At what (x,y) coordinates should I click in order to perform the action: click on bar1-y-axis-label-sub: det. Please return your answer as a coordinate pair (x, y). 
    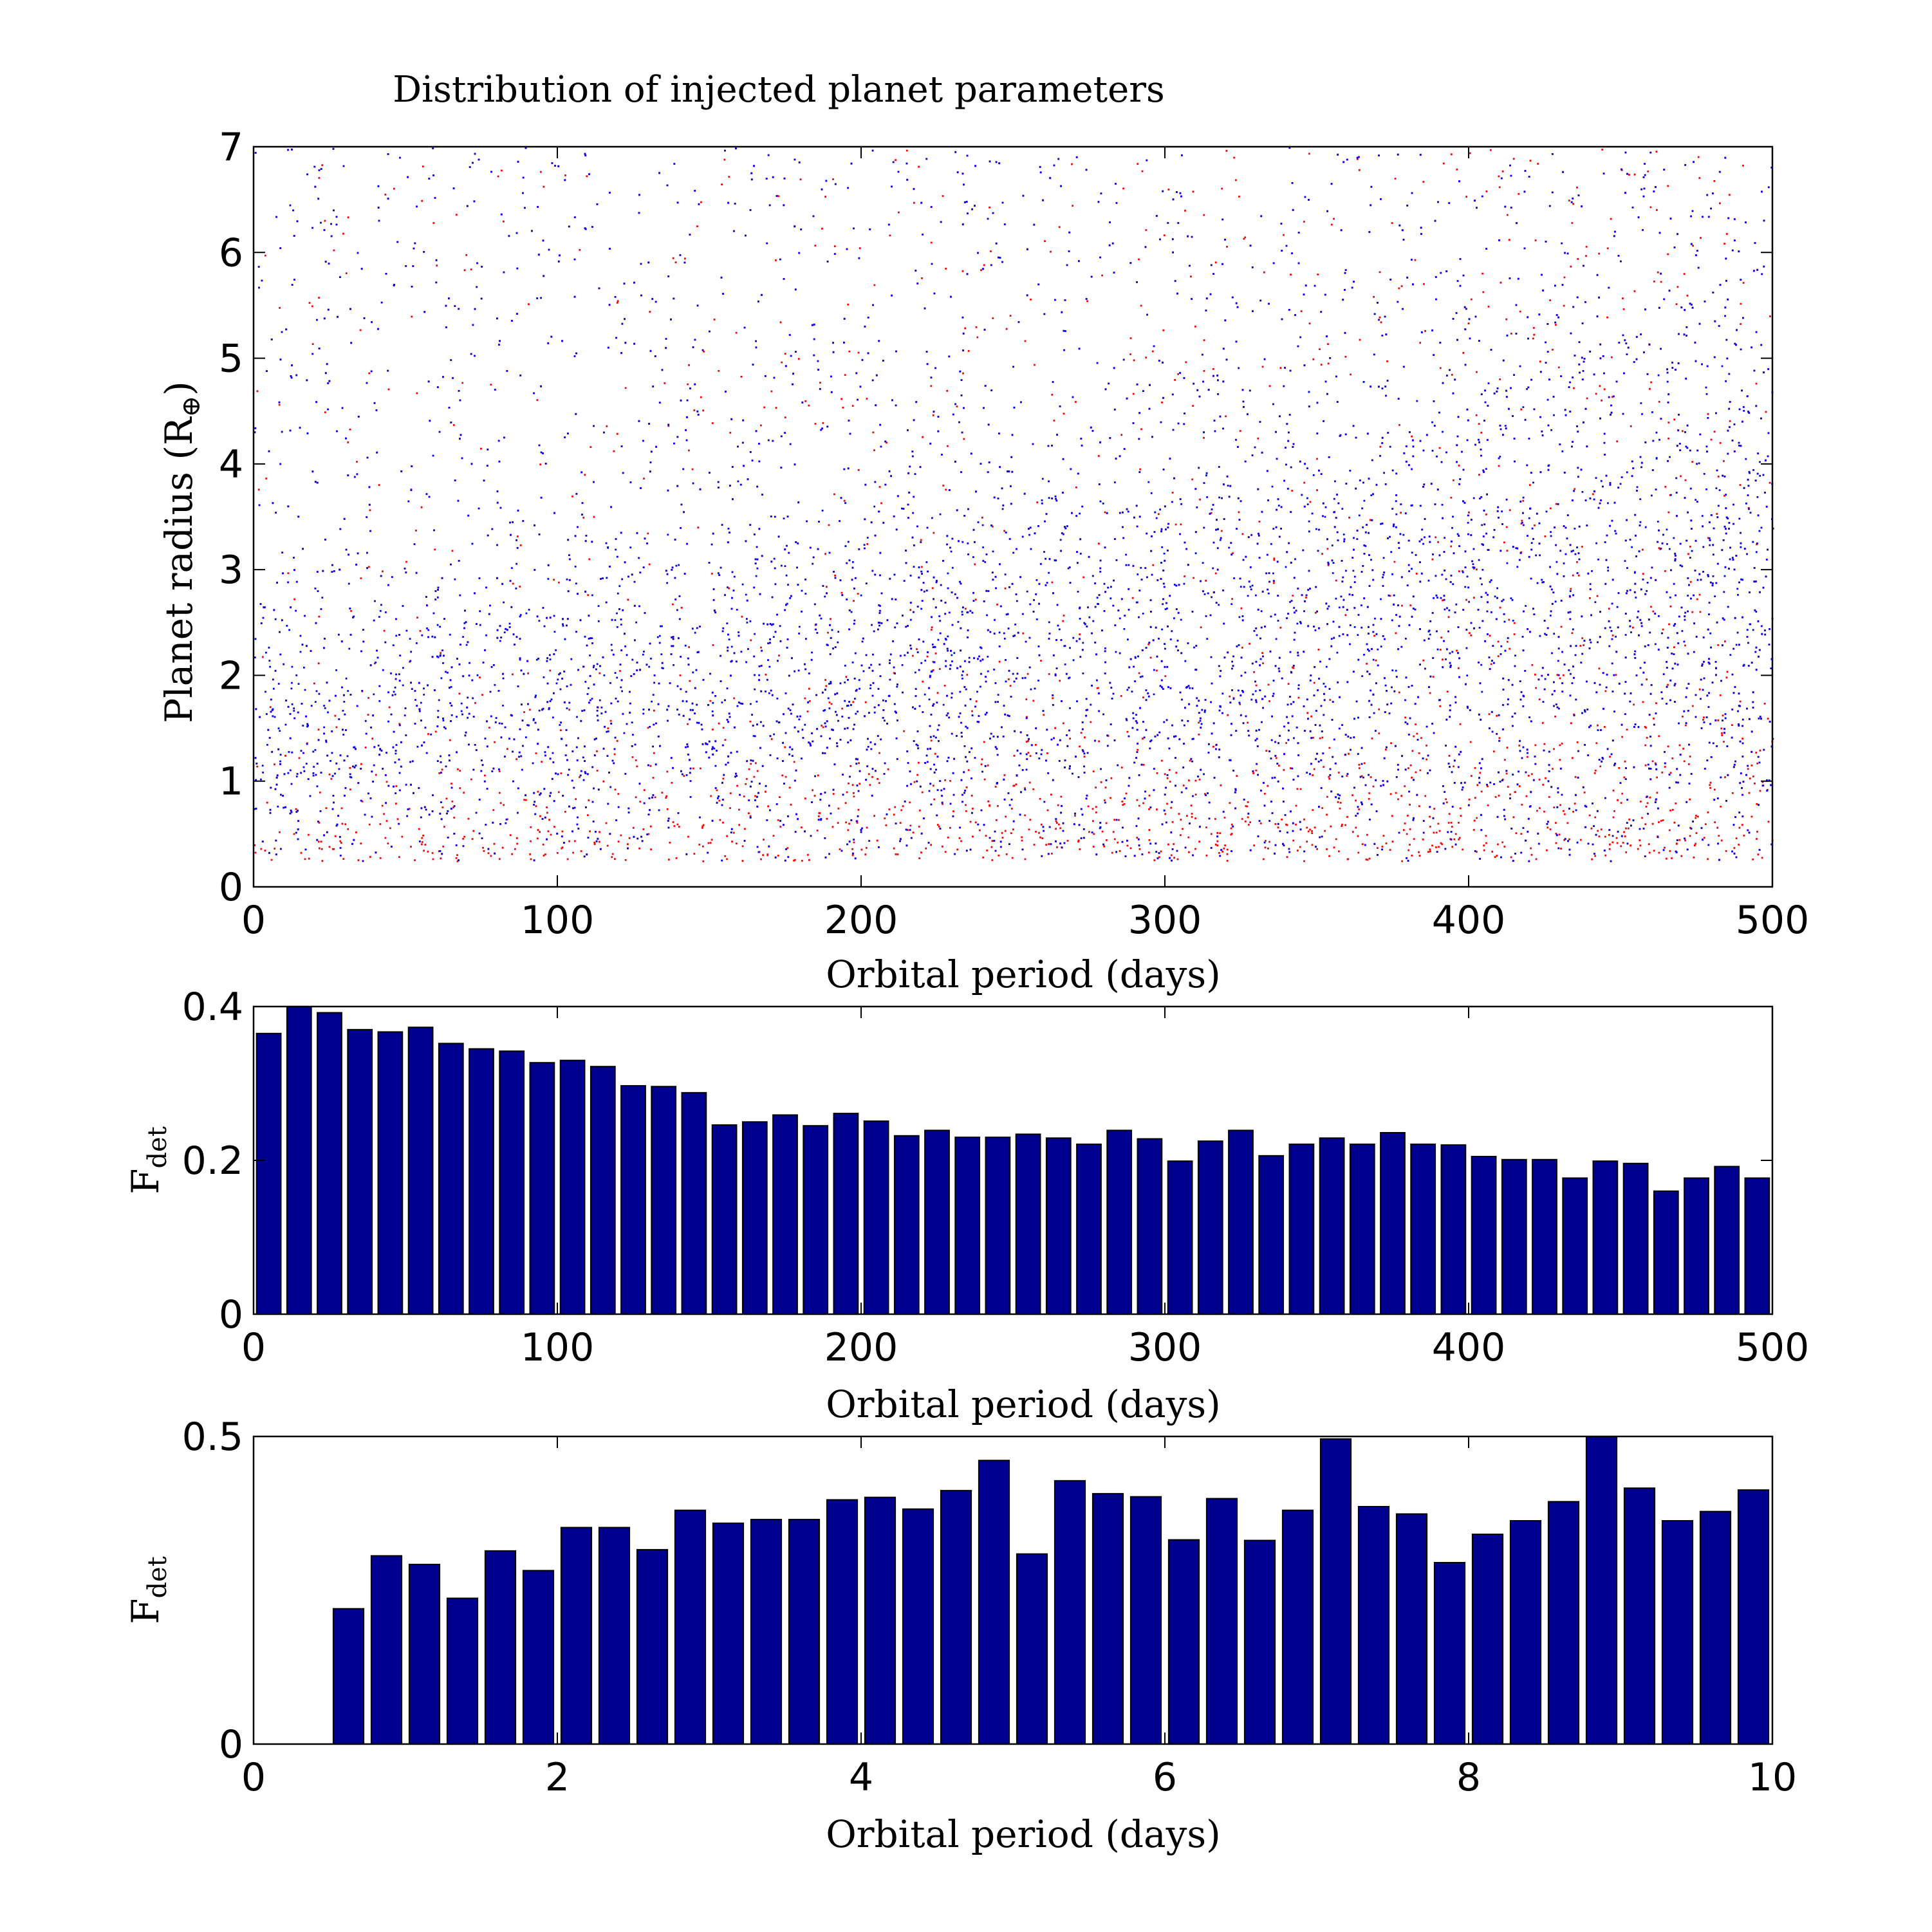
    Looking at the image, I should click on (157, 1147).